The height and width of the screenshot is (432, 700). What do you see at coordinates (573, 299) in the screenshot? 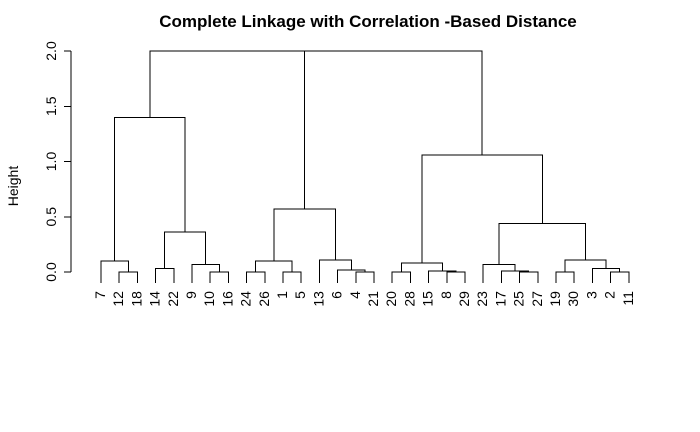
I see `leaf-label: 30` at bounding box center [573, 299].